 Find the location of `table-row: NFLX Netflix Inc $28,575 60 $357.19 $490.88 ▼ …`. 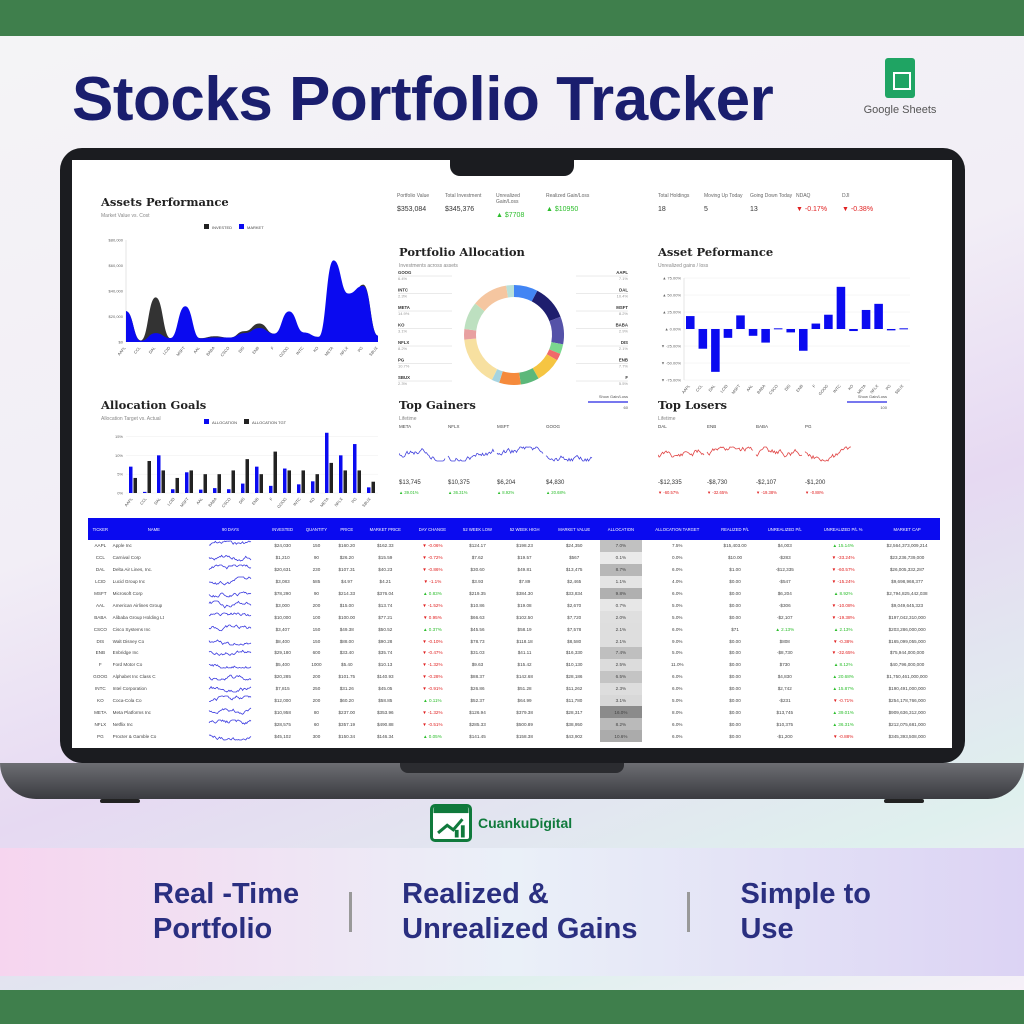

table-row: NFLX Netflix Inc $28,575 60 $357.19 $490.88 ▼ … is located at coordinates (514, 724).